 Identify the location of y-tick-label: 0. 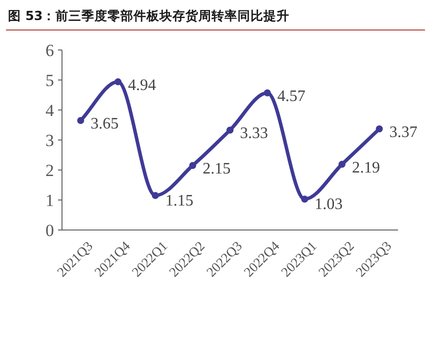
(50, 230).